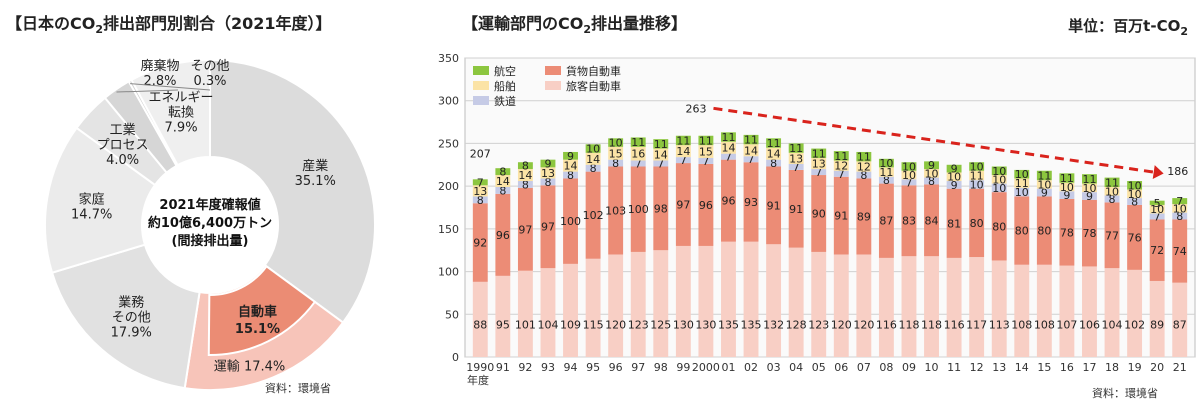 This screenshot has width=1200, height=401. What do you see at coordinates (123, 145) in the screenshot?
I see `slice-label-process: プロセス` at bounding box center [123, 145].